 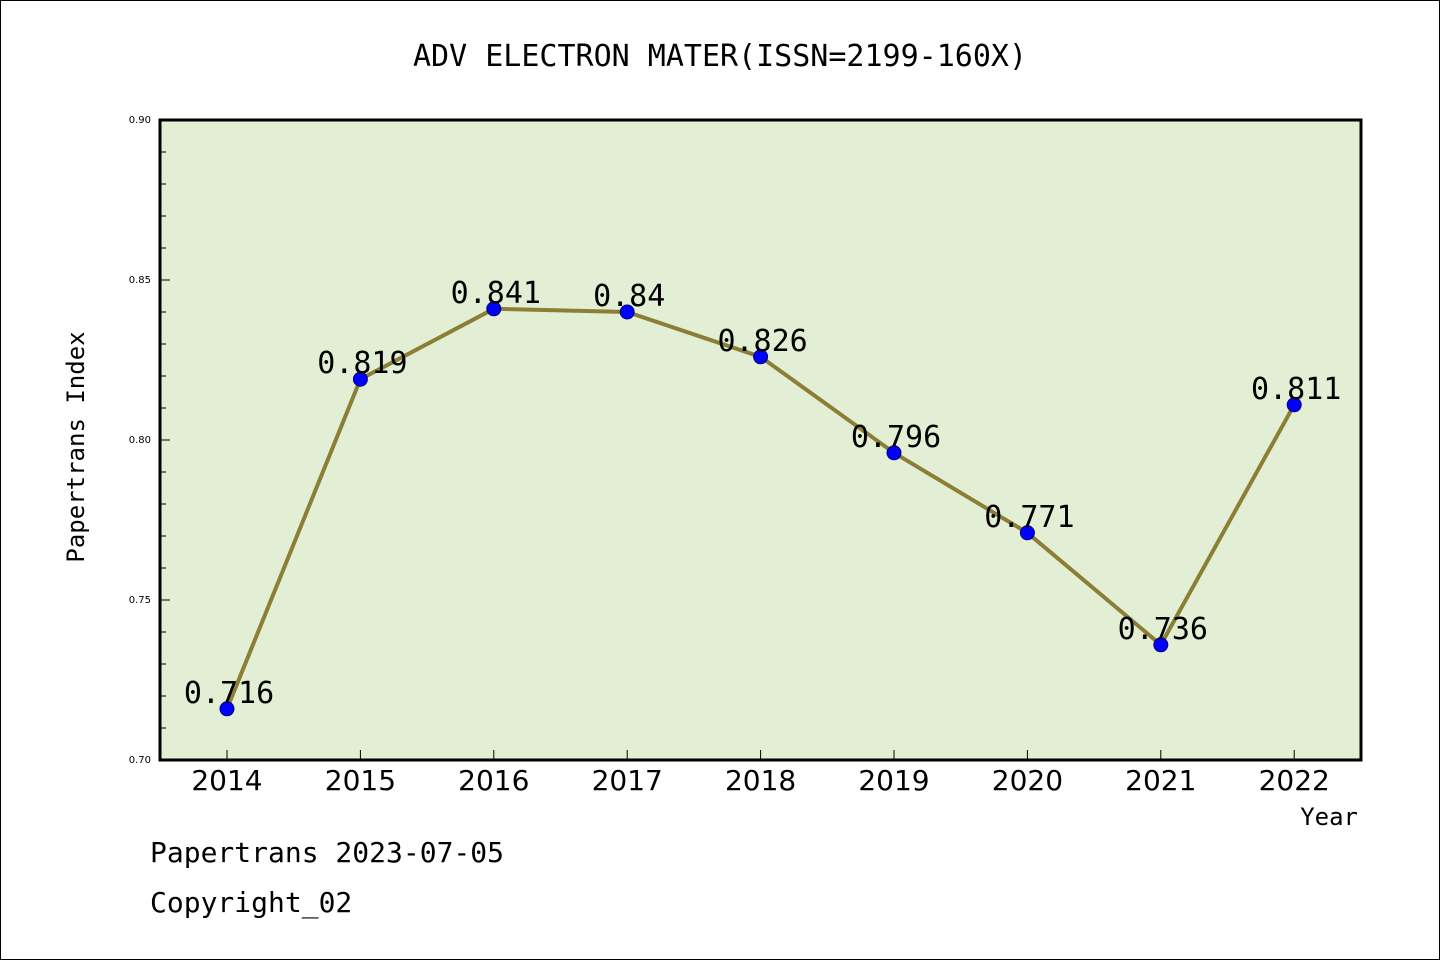 I want to click on y-axis: 0.70 0.75 0.80 0.85 0.90, so click(x=149, y=440).